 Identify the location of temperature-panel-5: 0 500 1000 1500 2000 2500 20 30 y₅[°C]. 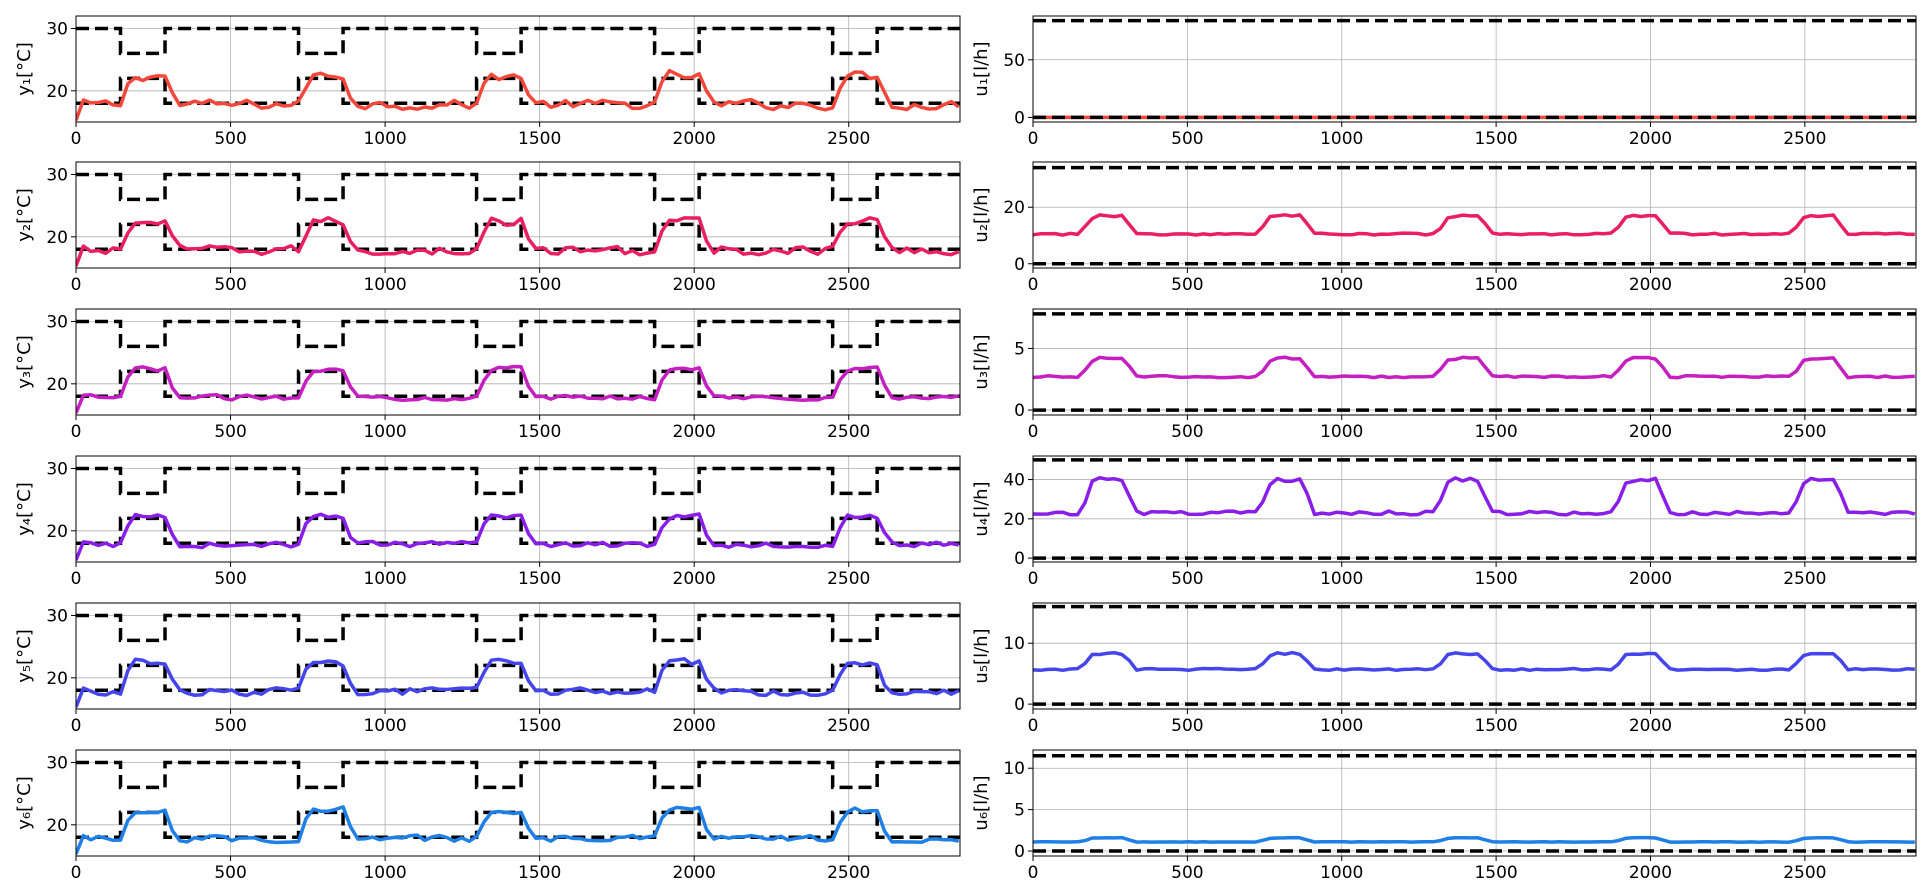
(487, 669).